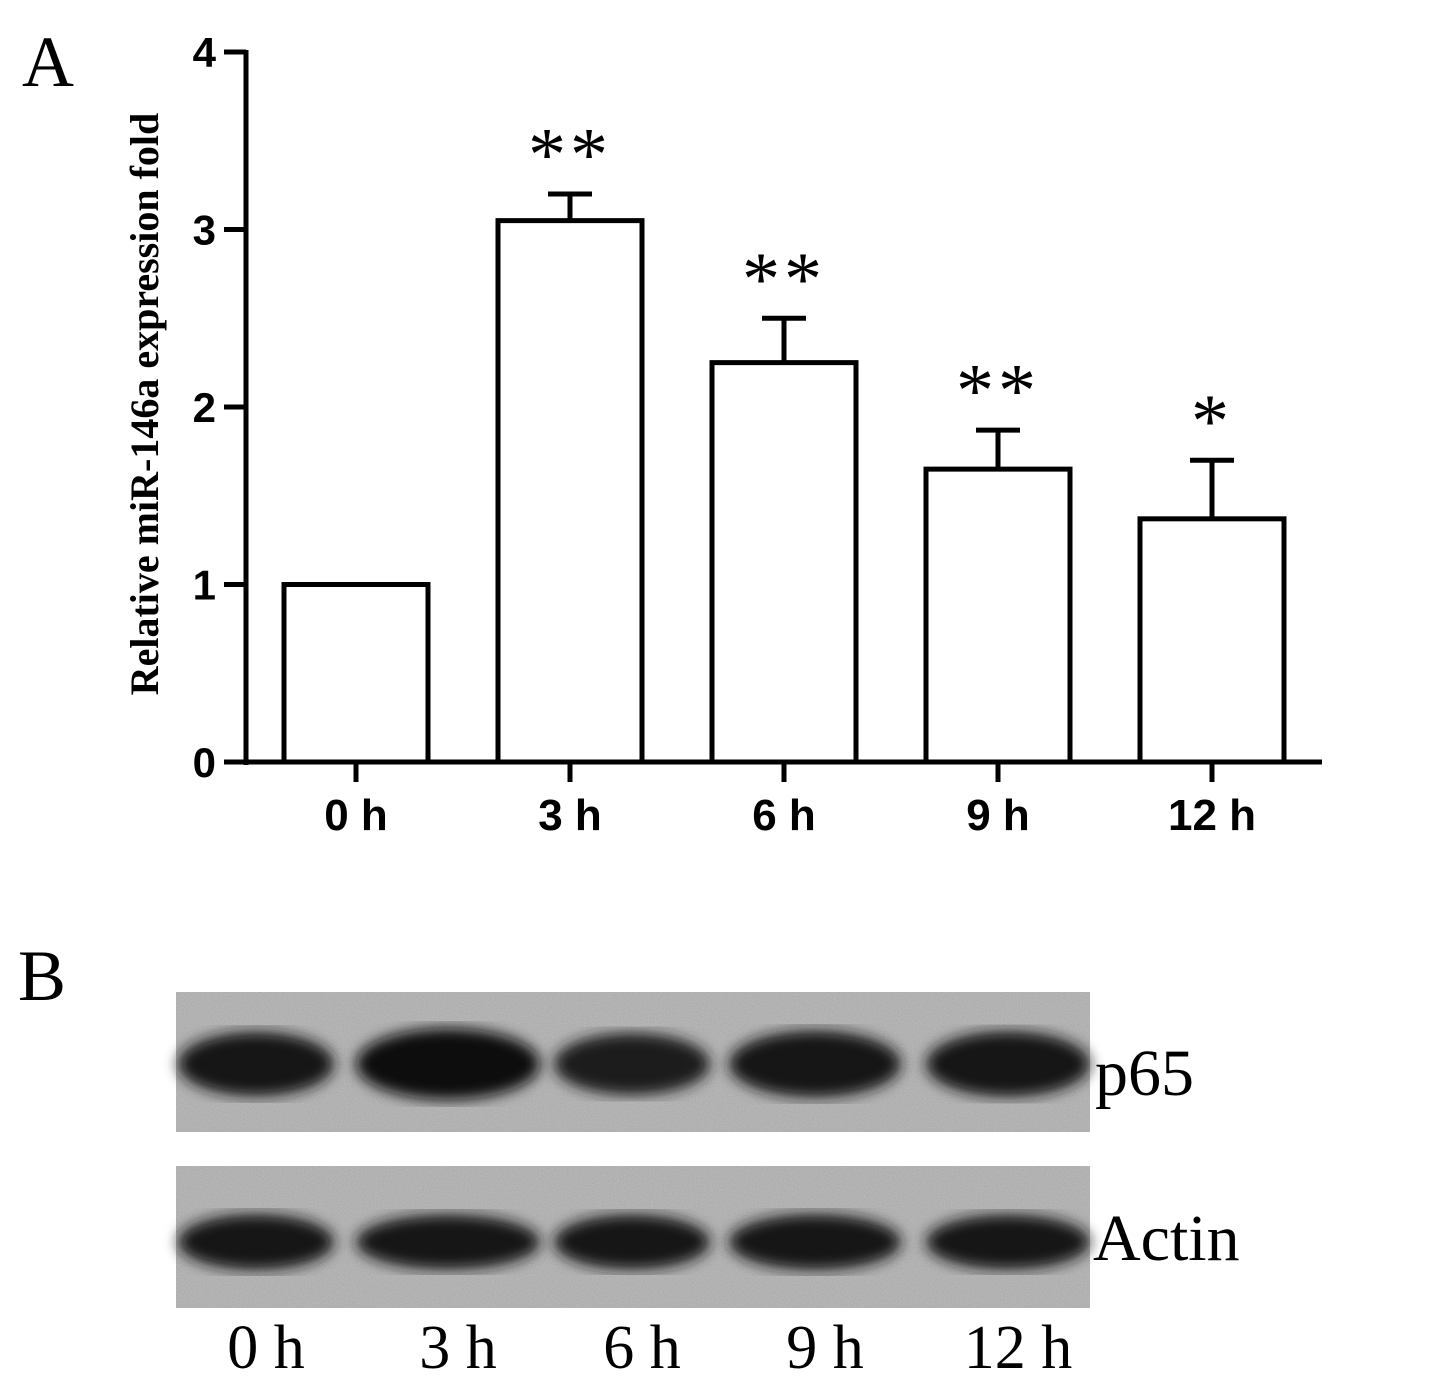 Image resolution: width=1441 pixels, height=1385 pixels. I want to click on y-axis-title: Relative miR-146a expression fold, so click(144, 404).